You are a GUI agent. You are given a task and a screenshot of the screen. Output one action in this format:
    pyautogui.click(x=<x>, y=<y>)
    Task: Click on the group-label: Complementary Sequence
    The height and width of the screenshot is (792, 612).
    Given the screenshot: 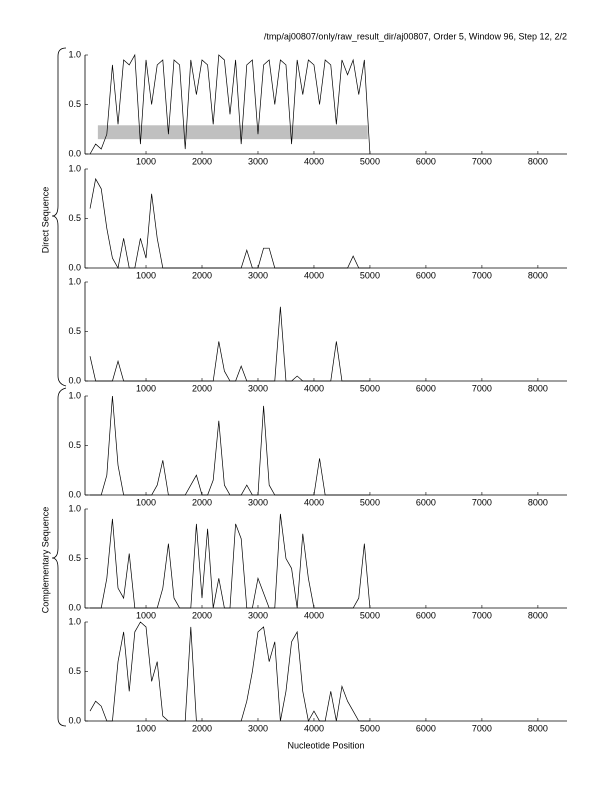 What is the action you would take?
    pyautogui.click(x=45, y=560)
    